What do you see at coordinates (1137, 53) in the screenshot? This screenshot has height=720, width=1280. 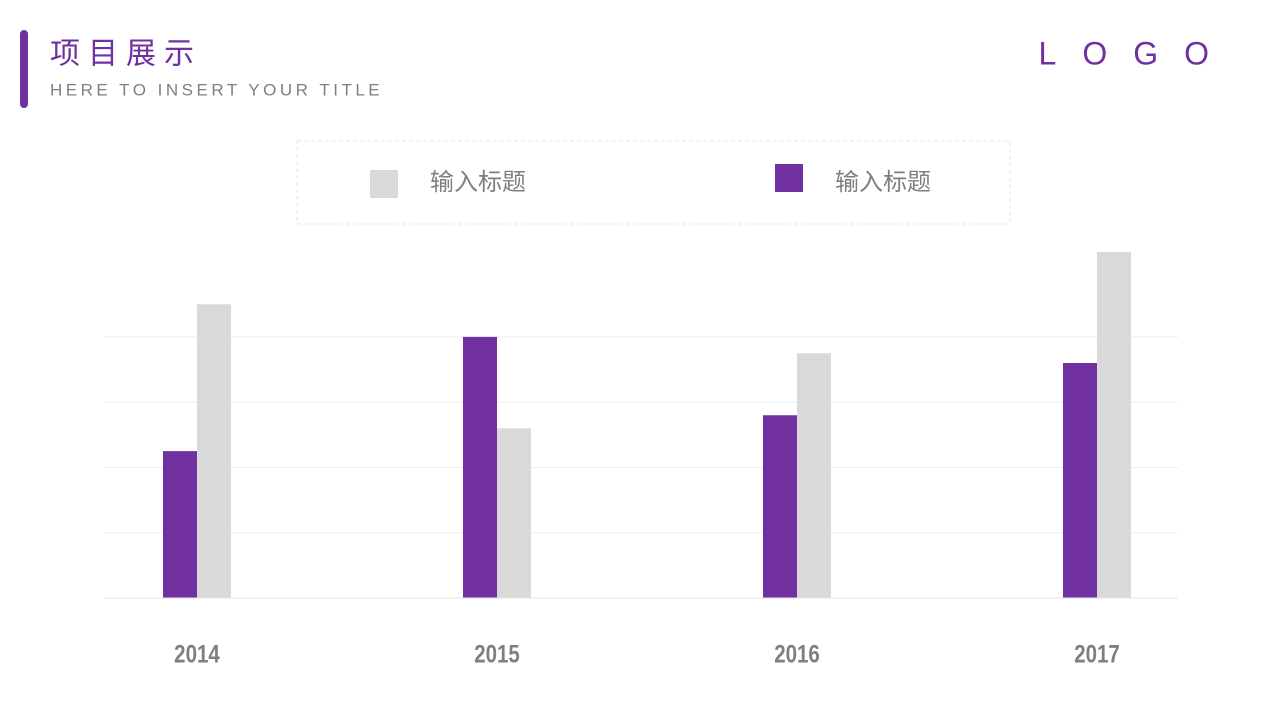 I see `logo: LOGO` at bounding box center [1137, 53].